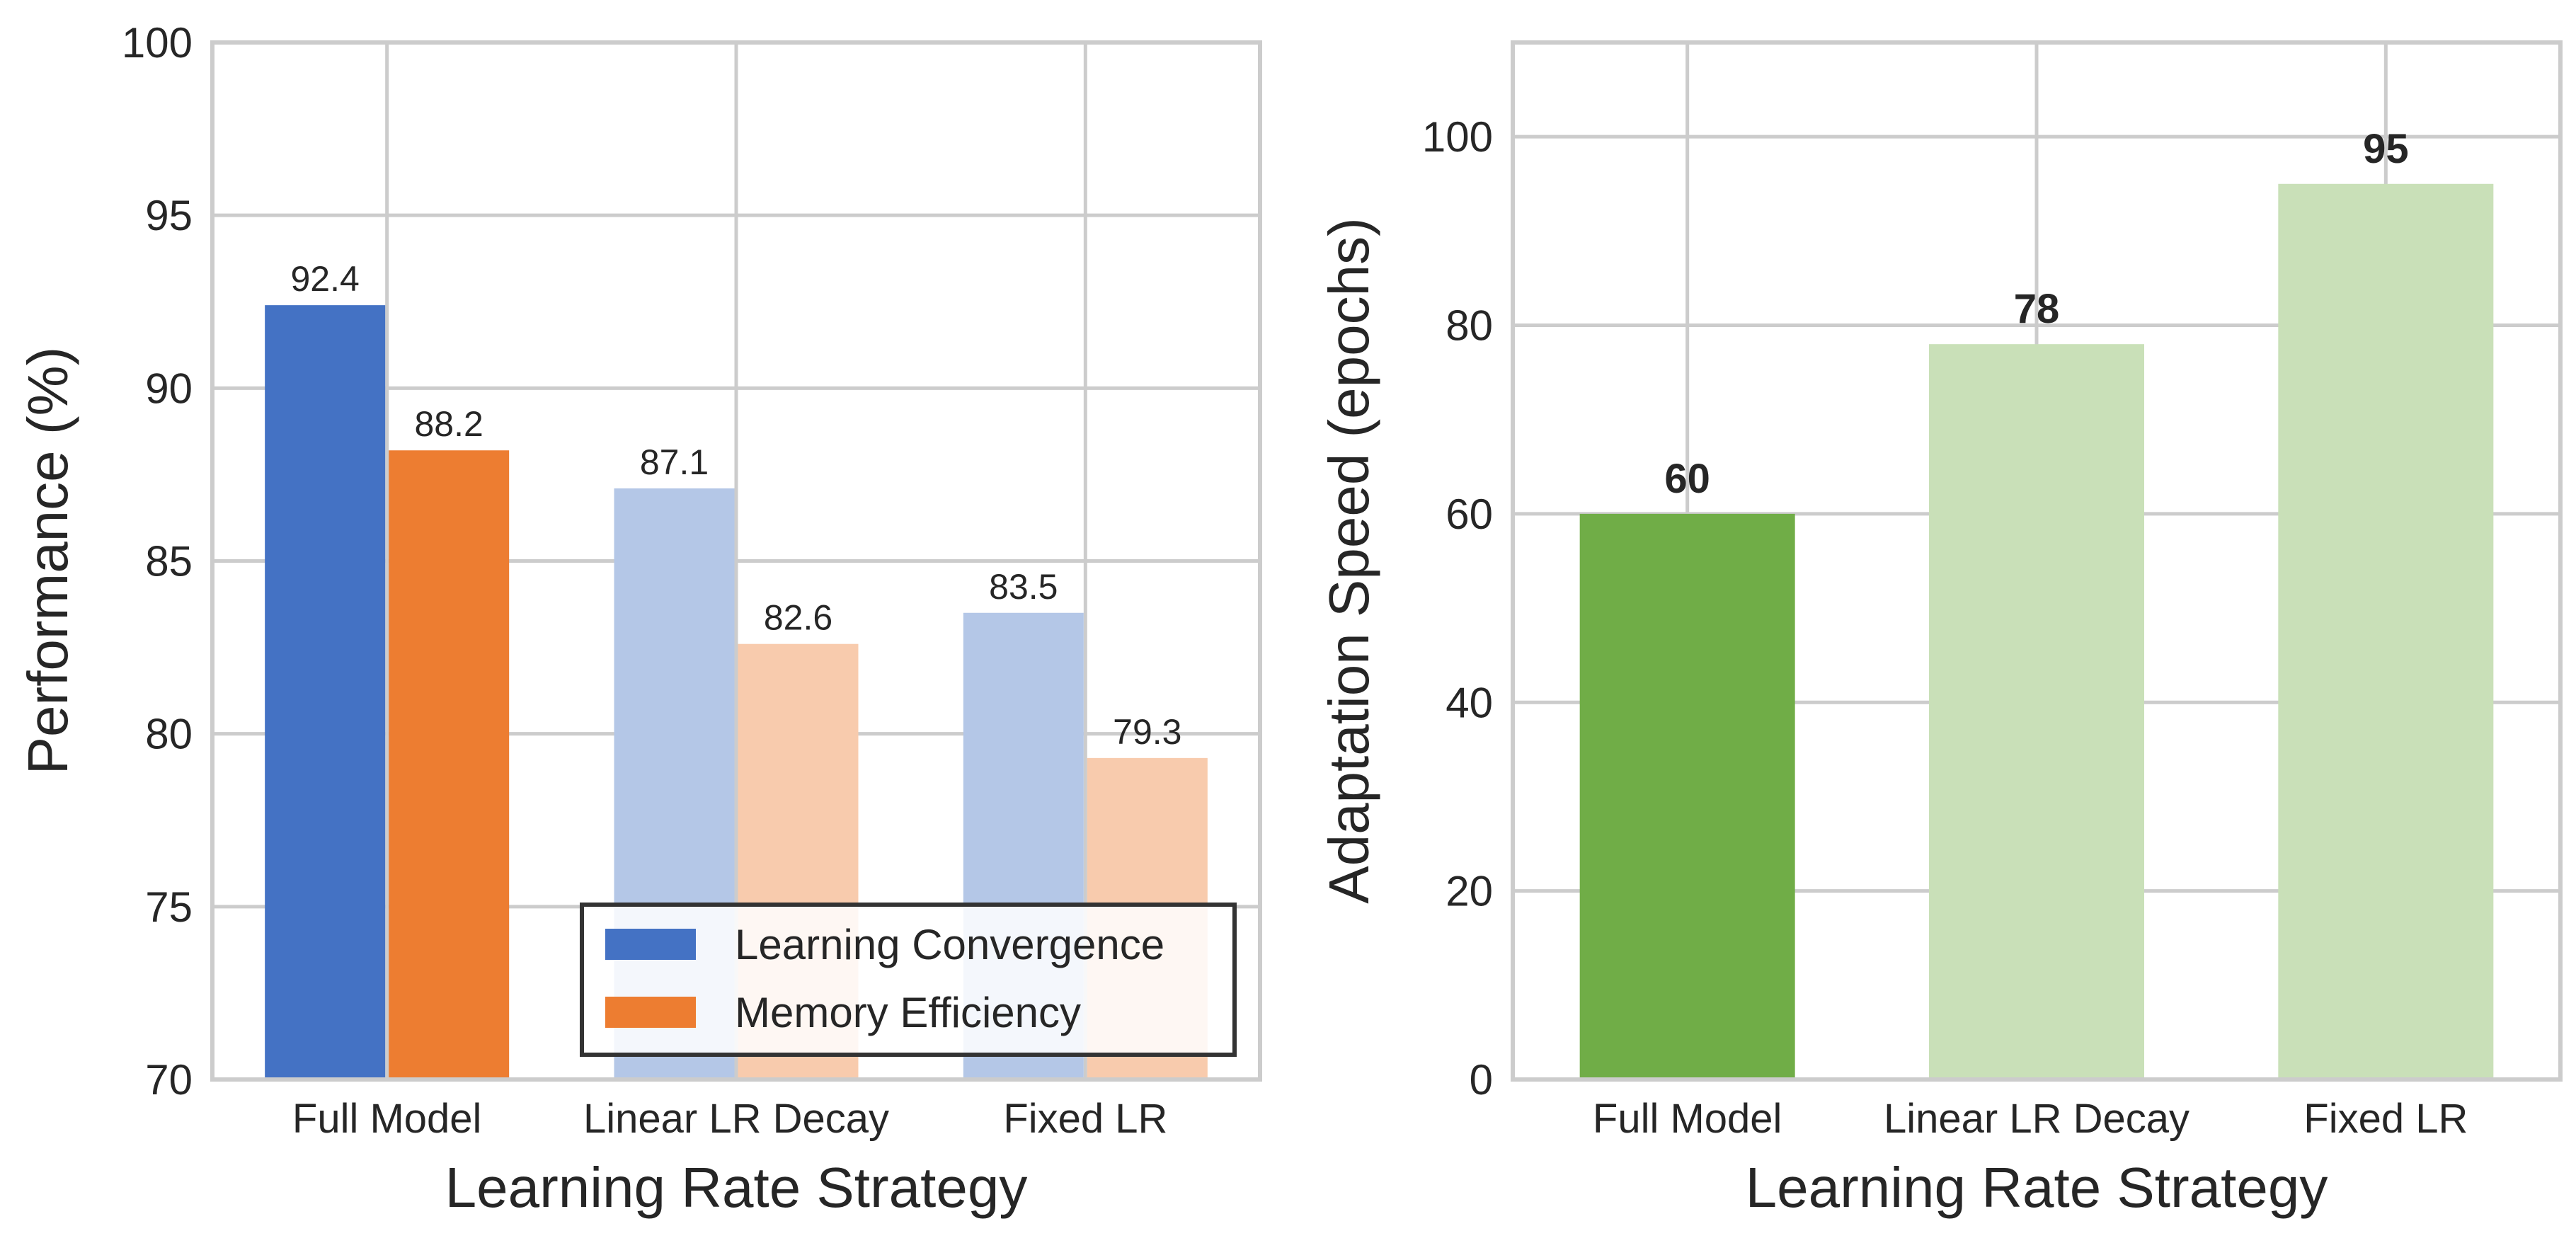 The image size is (2576, 1243). What do you see at coordinates (325, 692) in the screenshot?
I see `bar-learning-convergence-full-model` at bounding box center [325, 692].